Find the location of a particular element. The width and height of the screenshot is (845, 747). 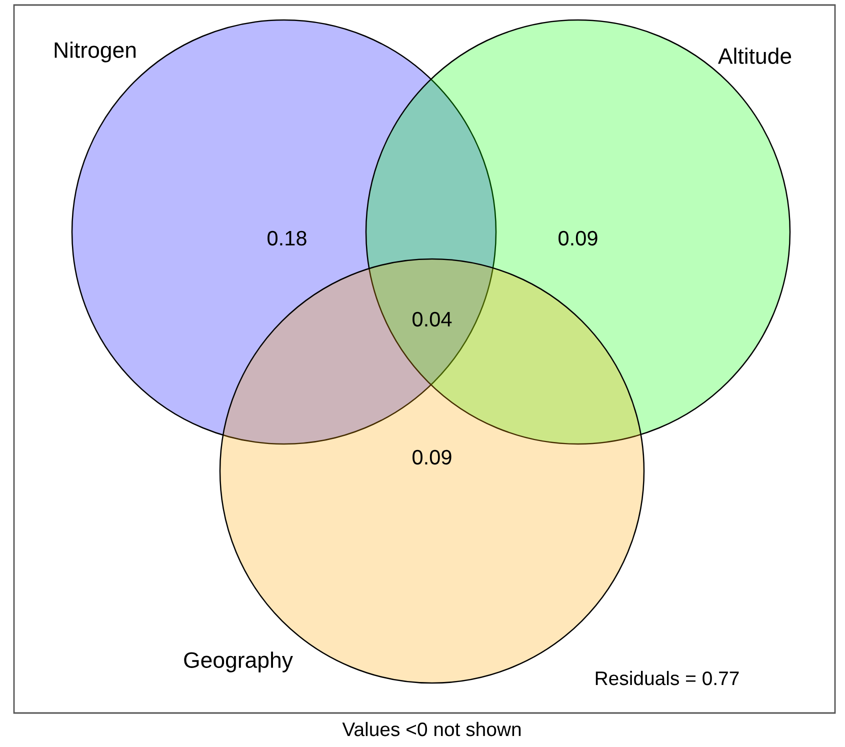

category-label: Geography is located at coordinates (238, 662).